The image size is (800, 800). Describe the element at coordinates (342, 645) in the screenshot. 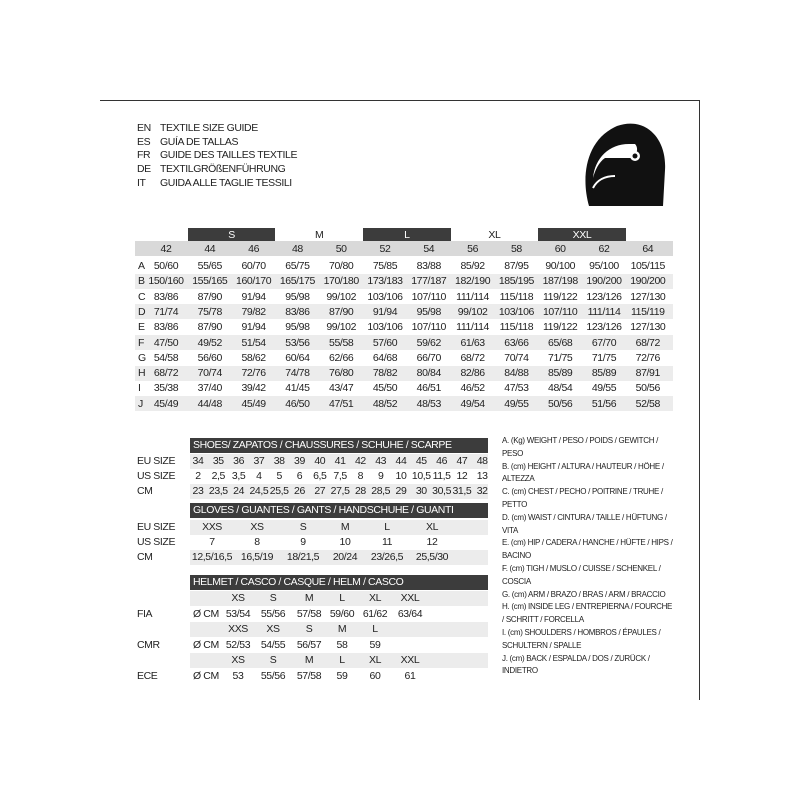

I see `helmet-value: 58` at that location.